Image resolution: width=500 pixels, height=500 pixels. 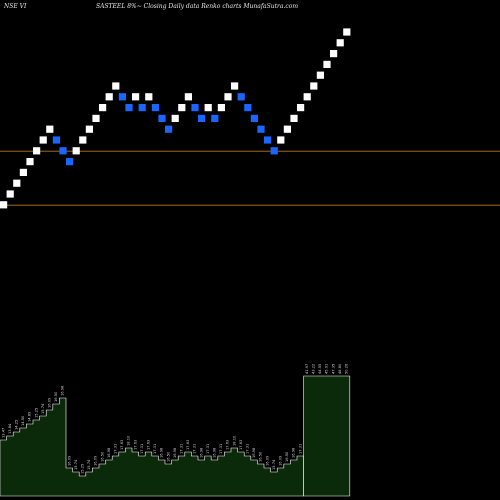 I want to click on volume-label: 13.84, so click(x=10, y=428).